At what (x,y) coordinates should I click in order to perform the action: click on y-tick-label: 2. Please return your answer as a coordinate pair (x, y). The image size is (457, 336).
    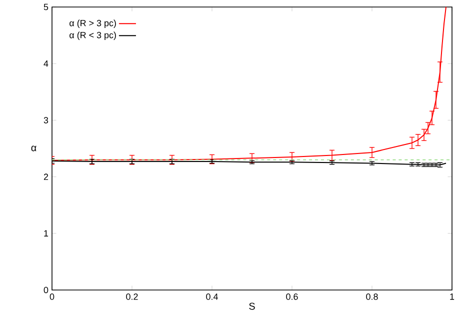
    Looking at the image, I should click on (46, 177).